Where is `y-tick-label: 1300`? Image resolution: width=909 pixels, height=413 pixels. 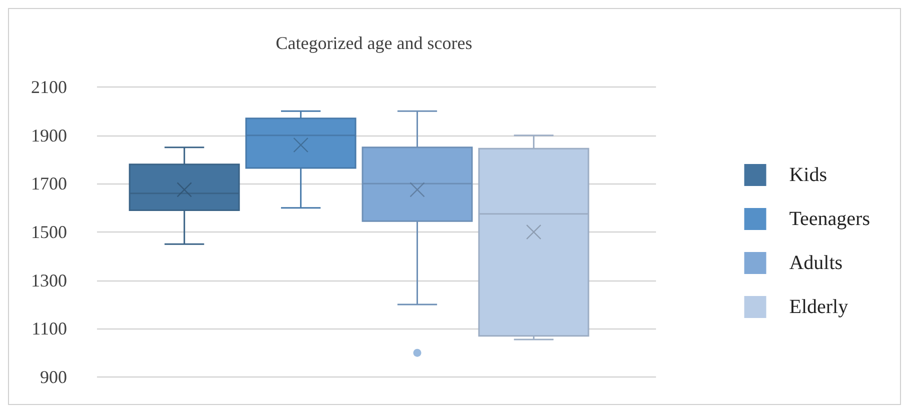
y-tick-label: 1300 is located at coordinates (49, 280).